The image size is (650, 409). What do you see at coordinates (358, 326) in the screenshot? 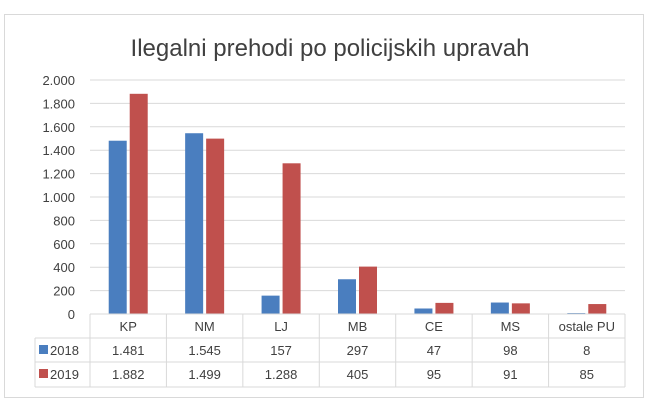
I see `x-tick-label: MB` at bounding box center [358, 326].